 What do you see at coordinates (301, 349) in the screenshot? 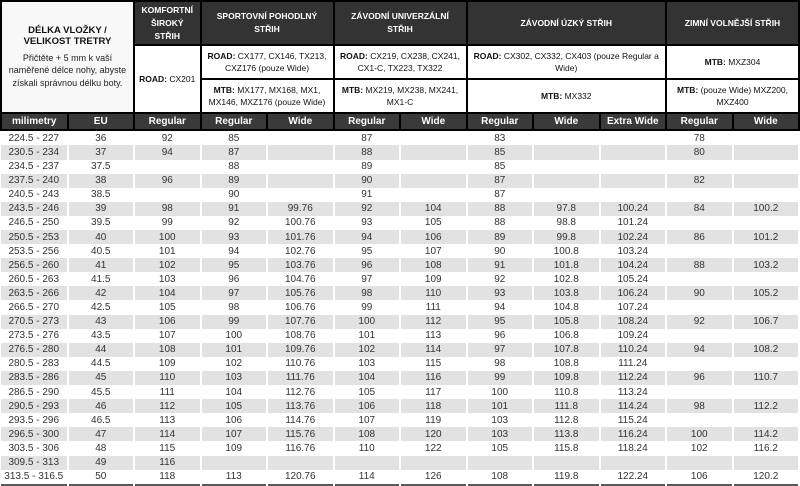
I see `cell-size-value: 109.76` at bounding box center [301, 349].